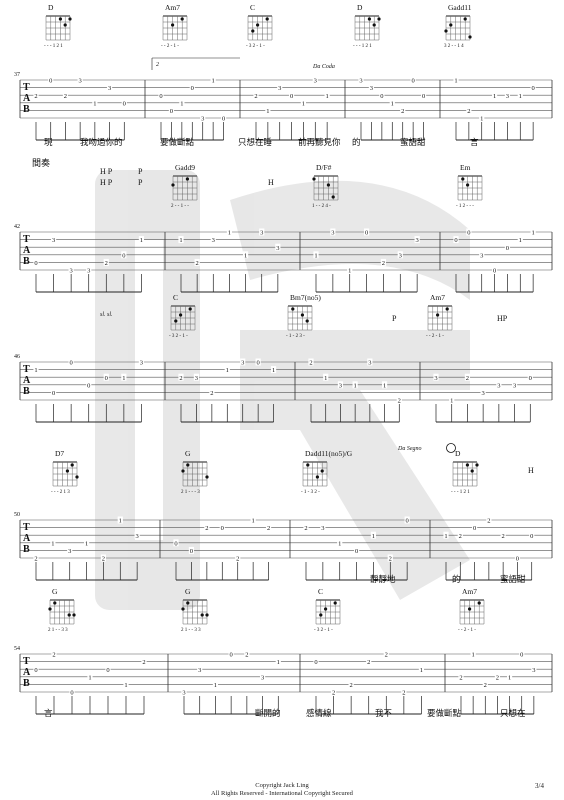 This screenshot has width=564, height=800. What do you see at coordinates (409, 449) in the screenshot?
I see `annotation: Da Segno` at bounding box center [409, 449].